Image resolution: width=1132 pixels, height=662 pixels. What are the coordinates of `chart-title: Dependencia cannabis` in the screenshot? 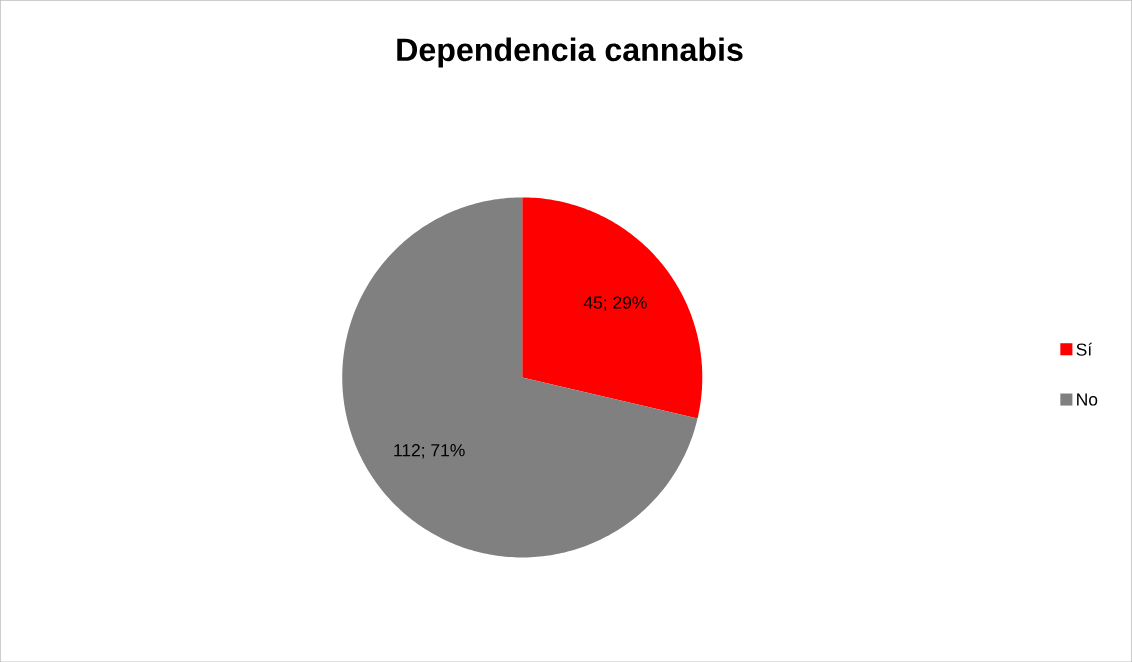 It's located at (570, 52).